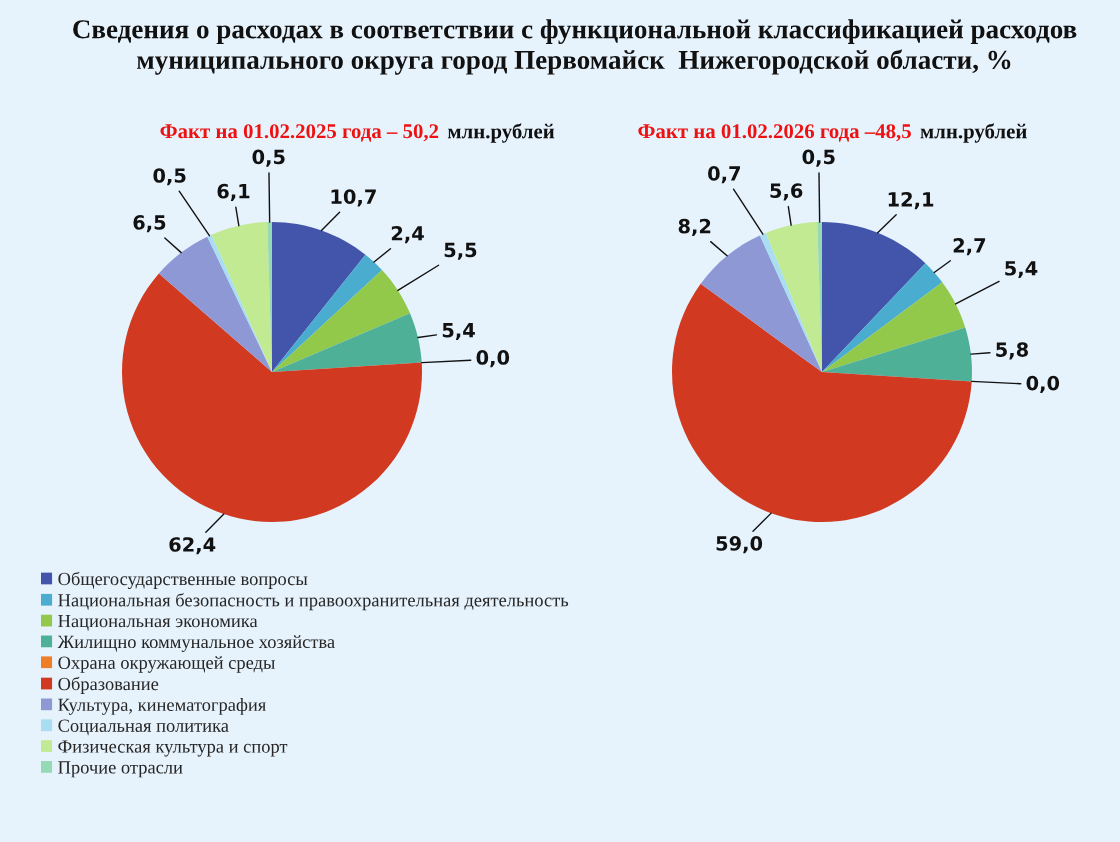 This screenshot has height=842, width=1120. Describe the element at coordinates (166, 664) in the screenshot. I see `legend-label: Охрана окружающей среды` at that location.